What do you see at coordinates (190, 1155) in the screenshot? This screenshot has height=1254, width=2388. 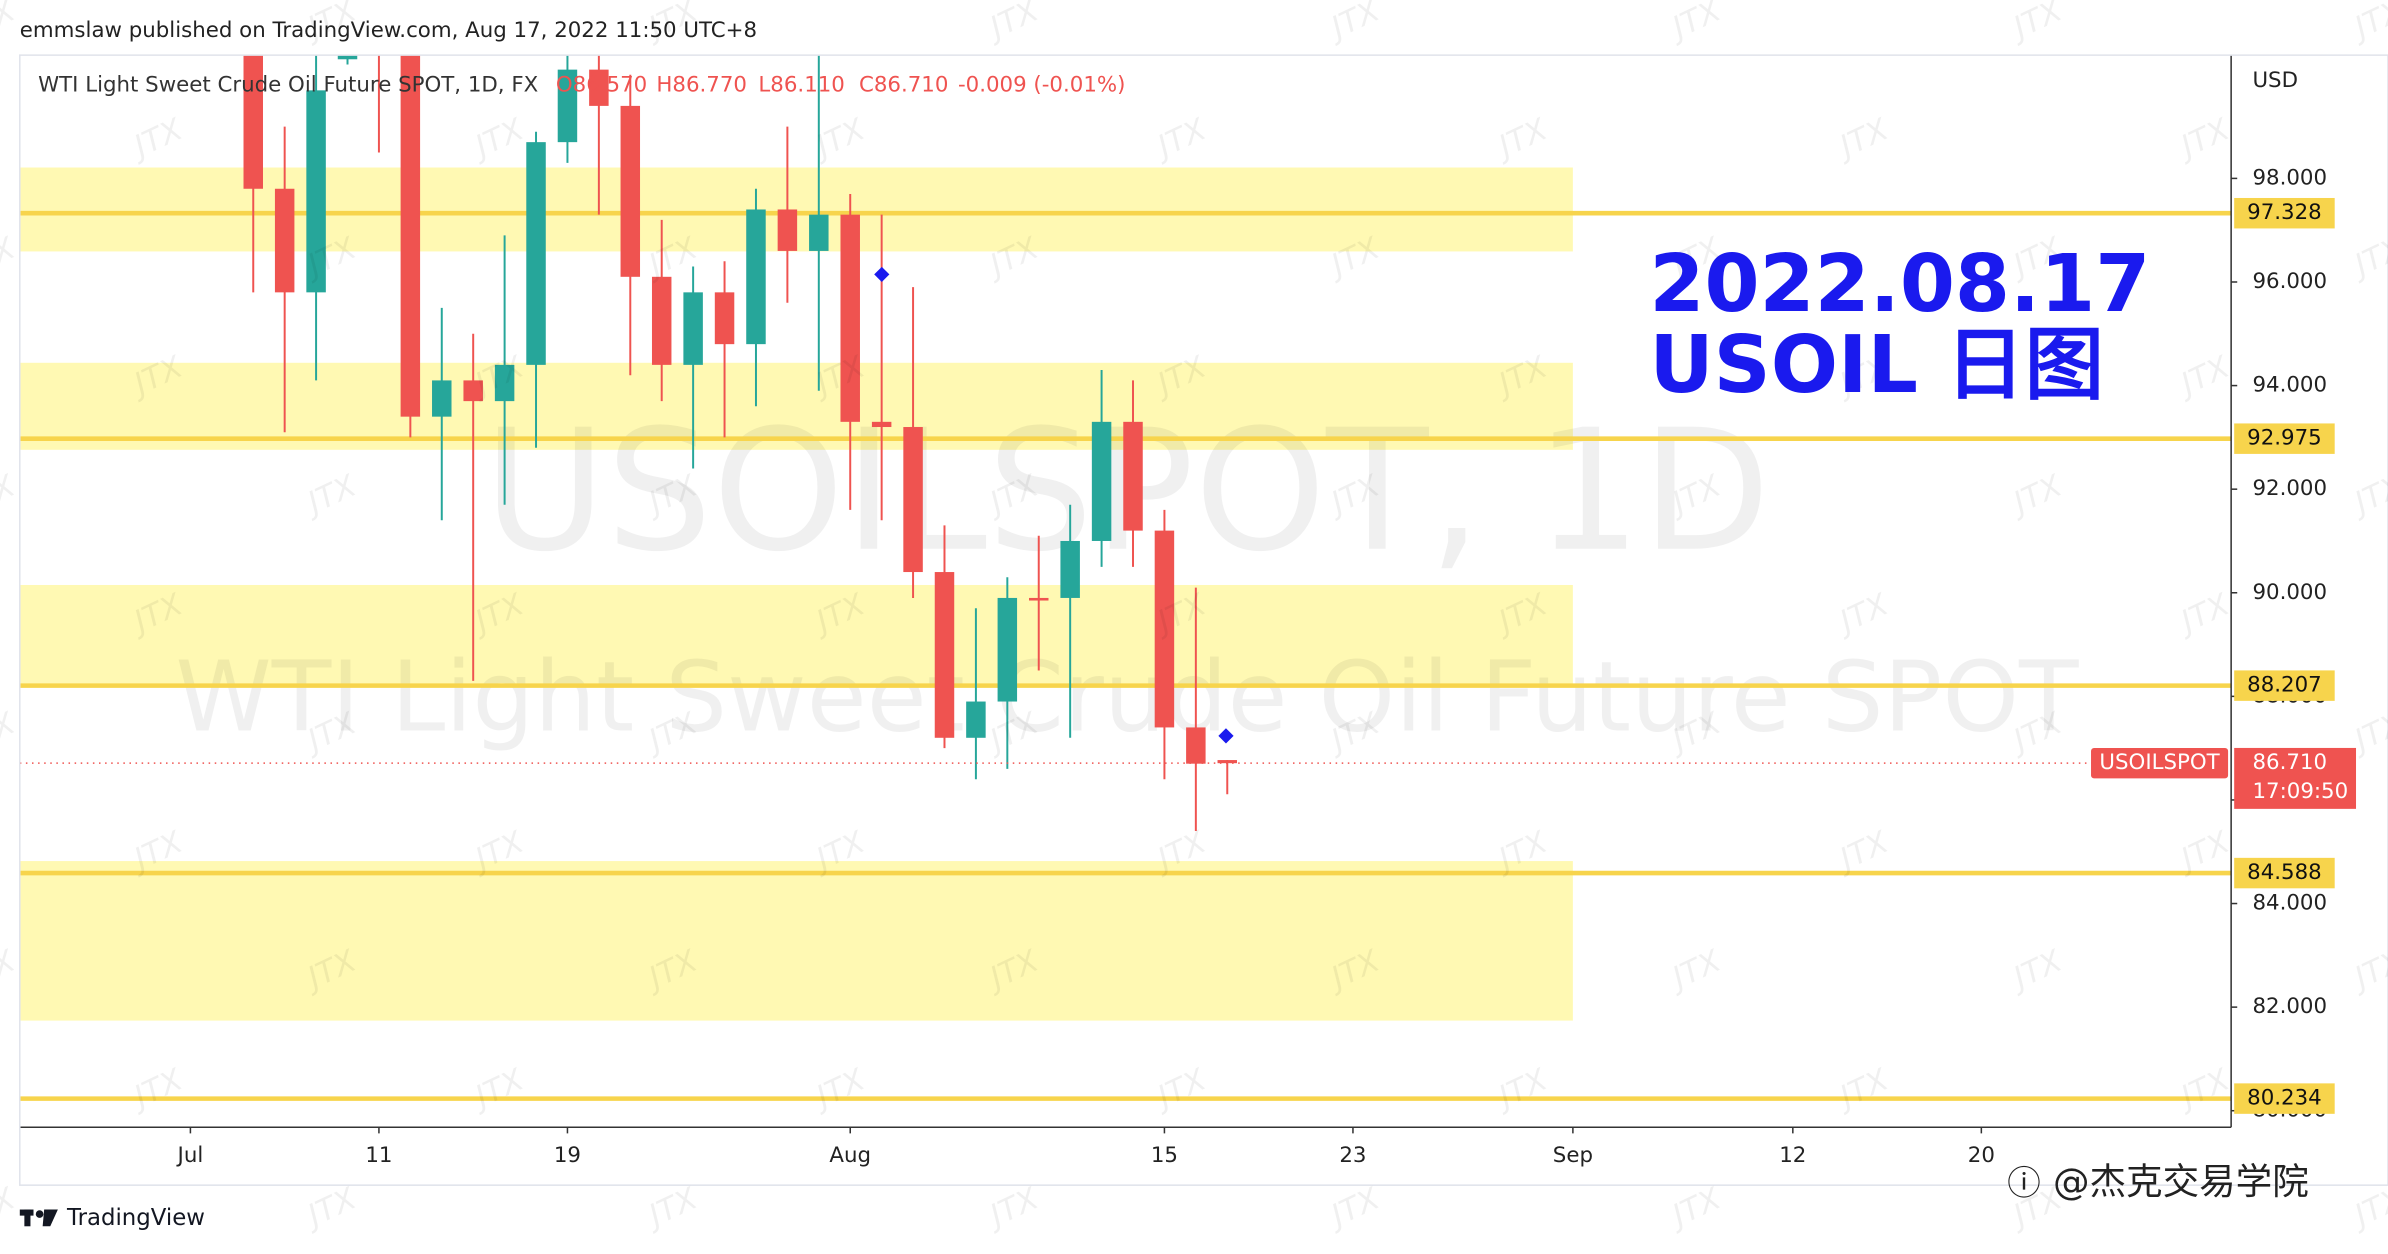 I see `x-tick-label: Jul` at bounding box center [190, 1155].